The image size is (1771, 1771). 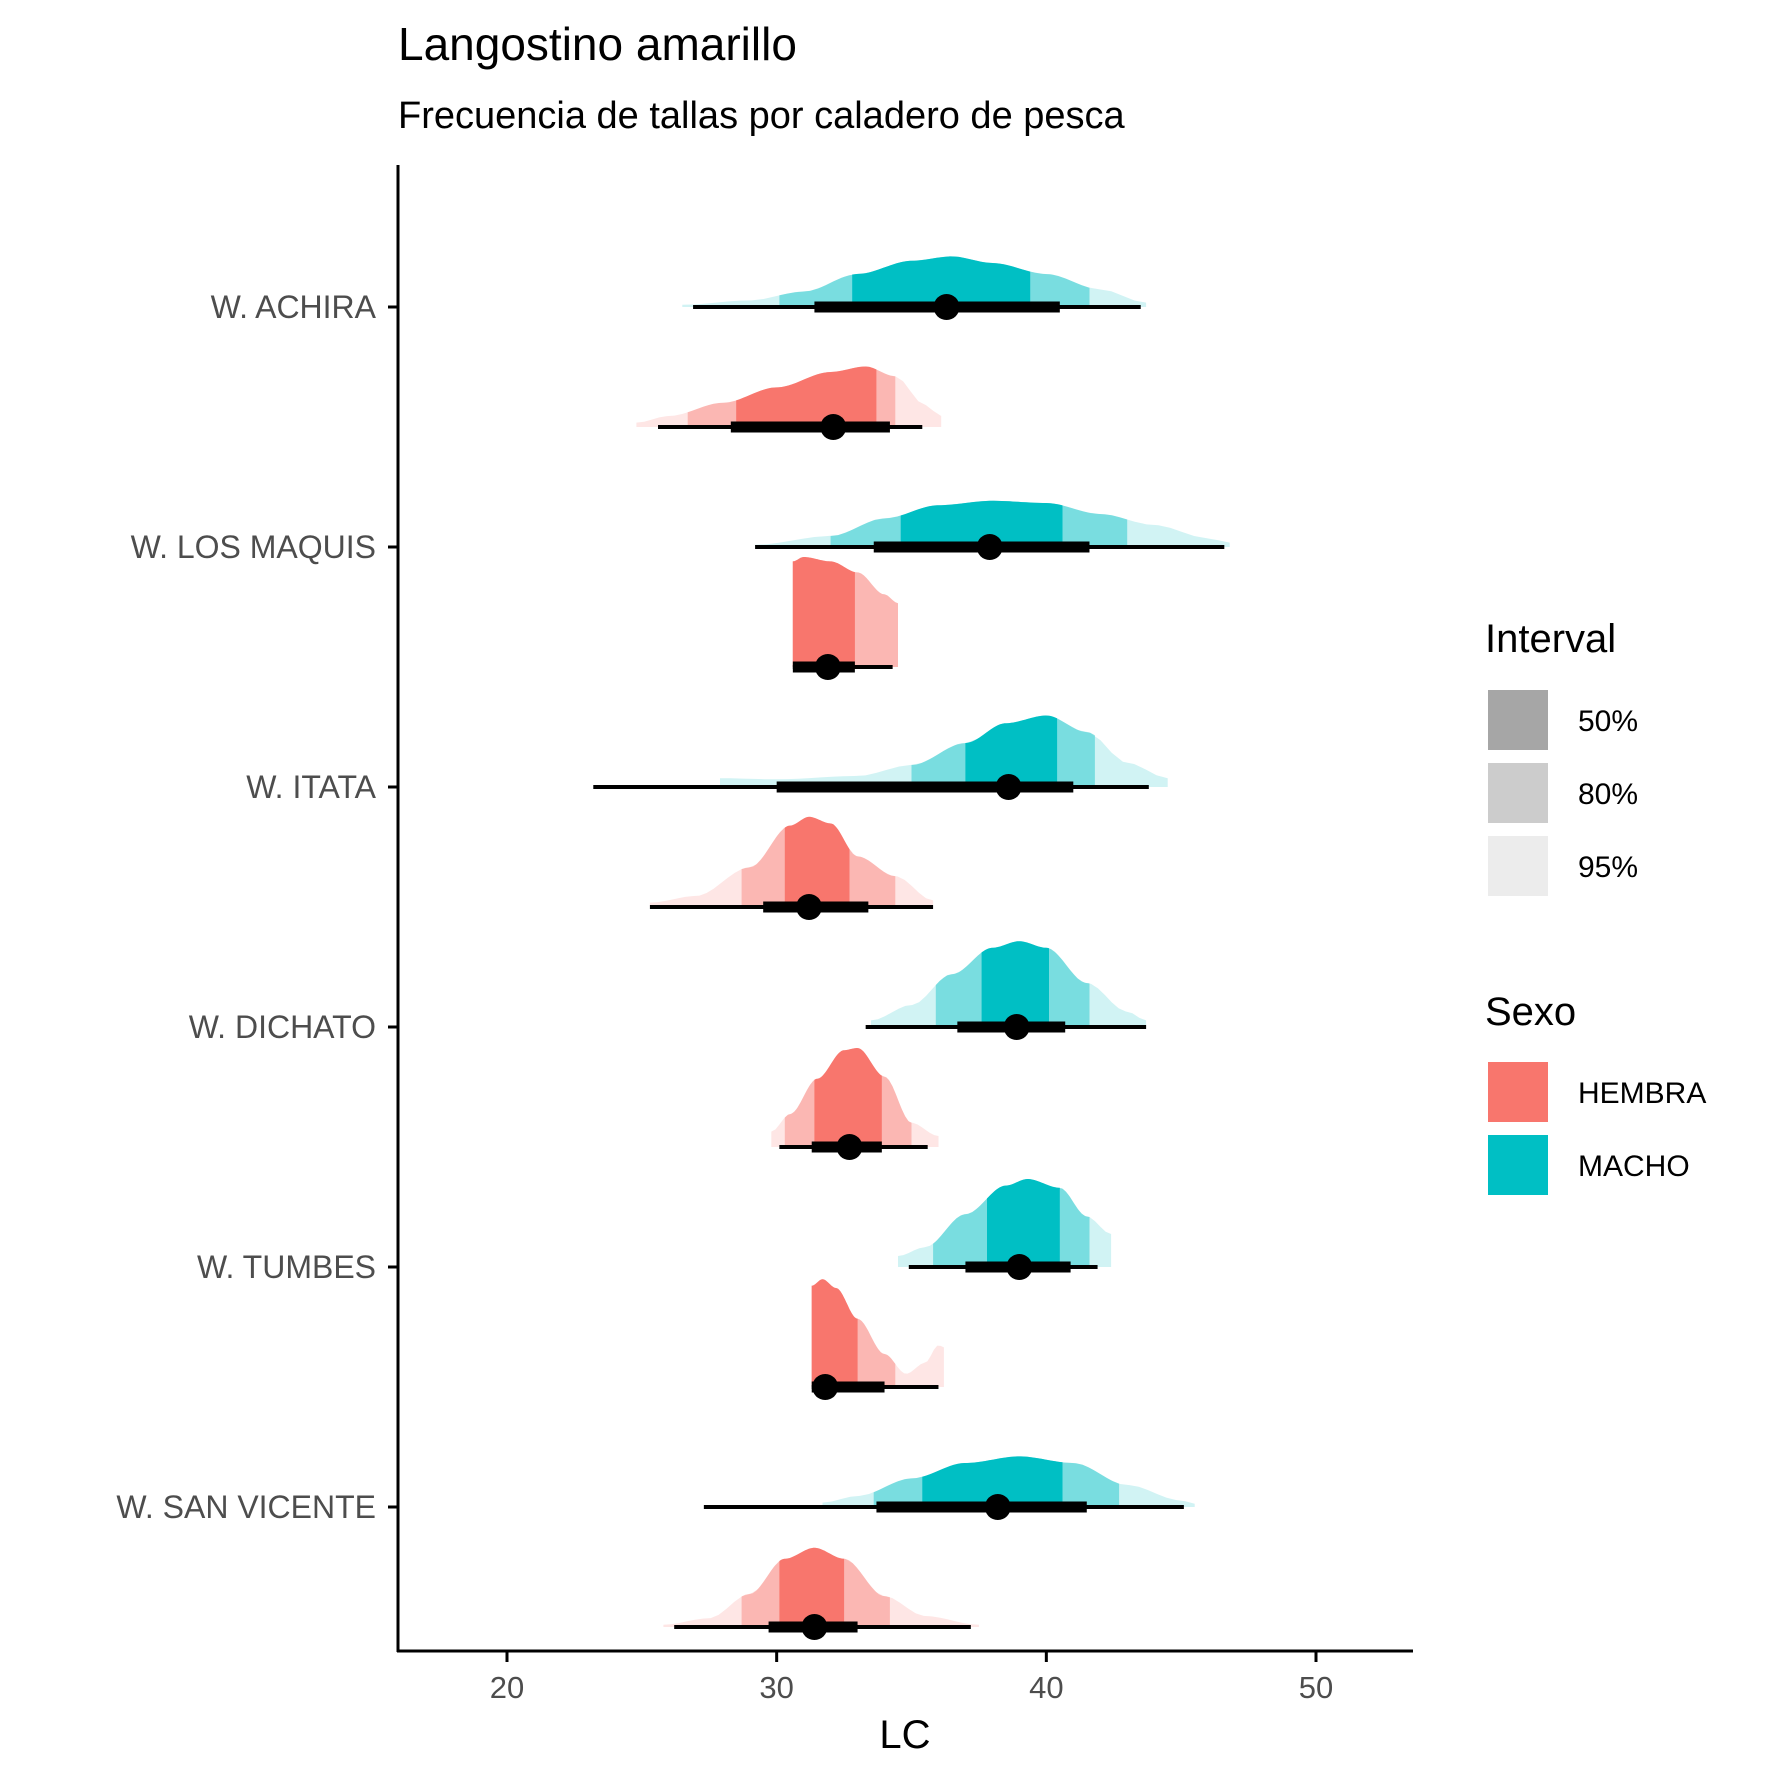 What do you see at coordinates (1518, 1092) in the screenshot?
I see `legend-sexo-key-hembra` at bounding box center [1518, 1092].